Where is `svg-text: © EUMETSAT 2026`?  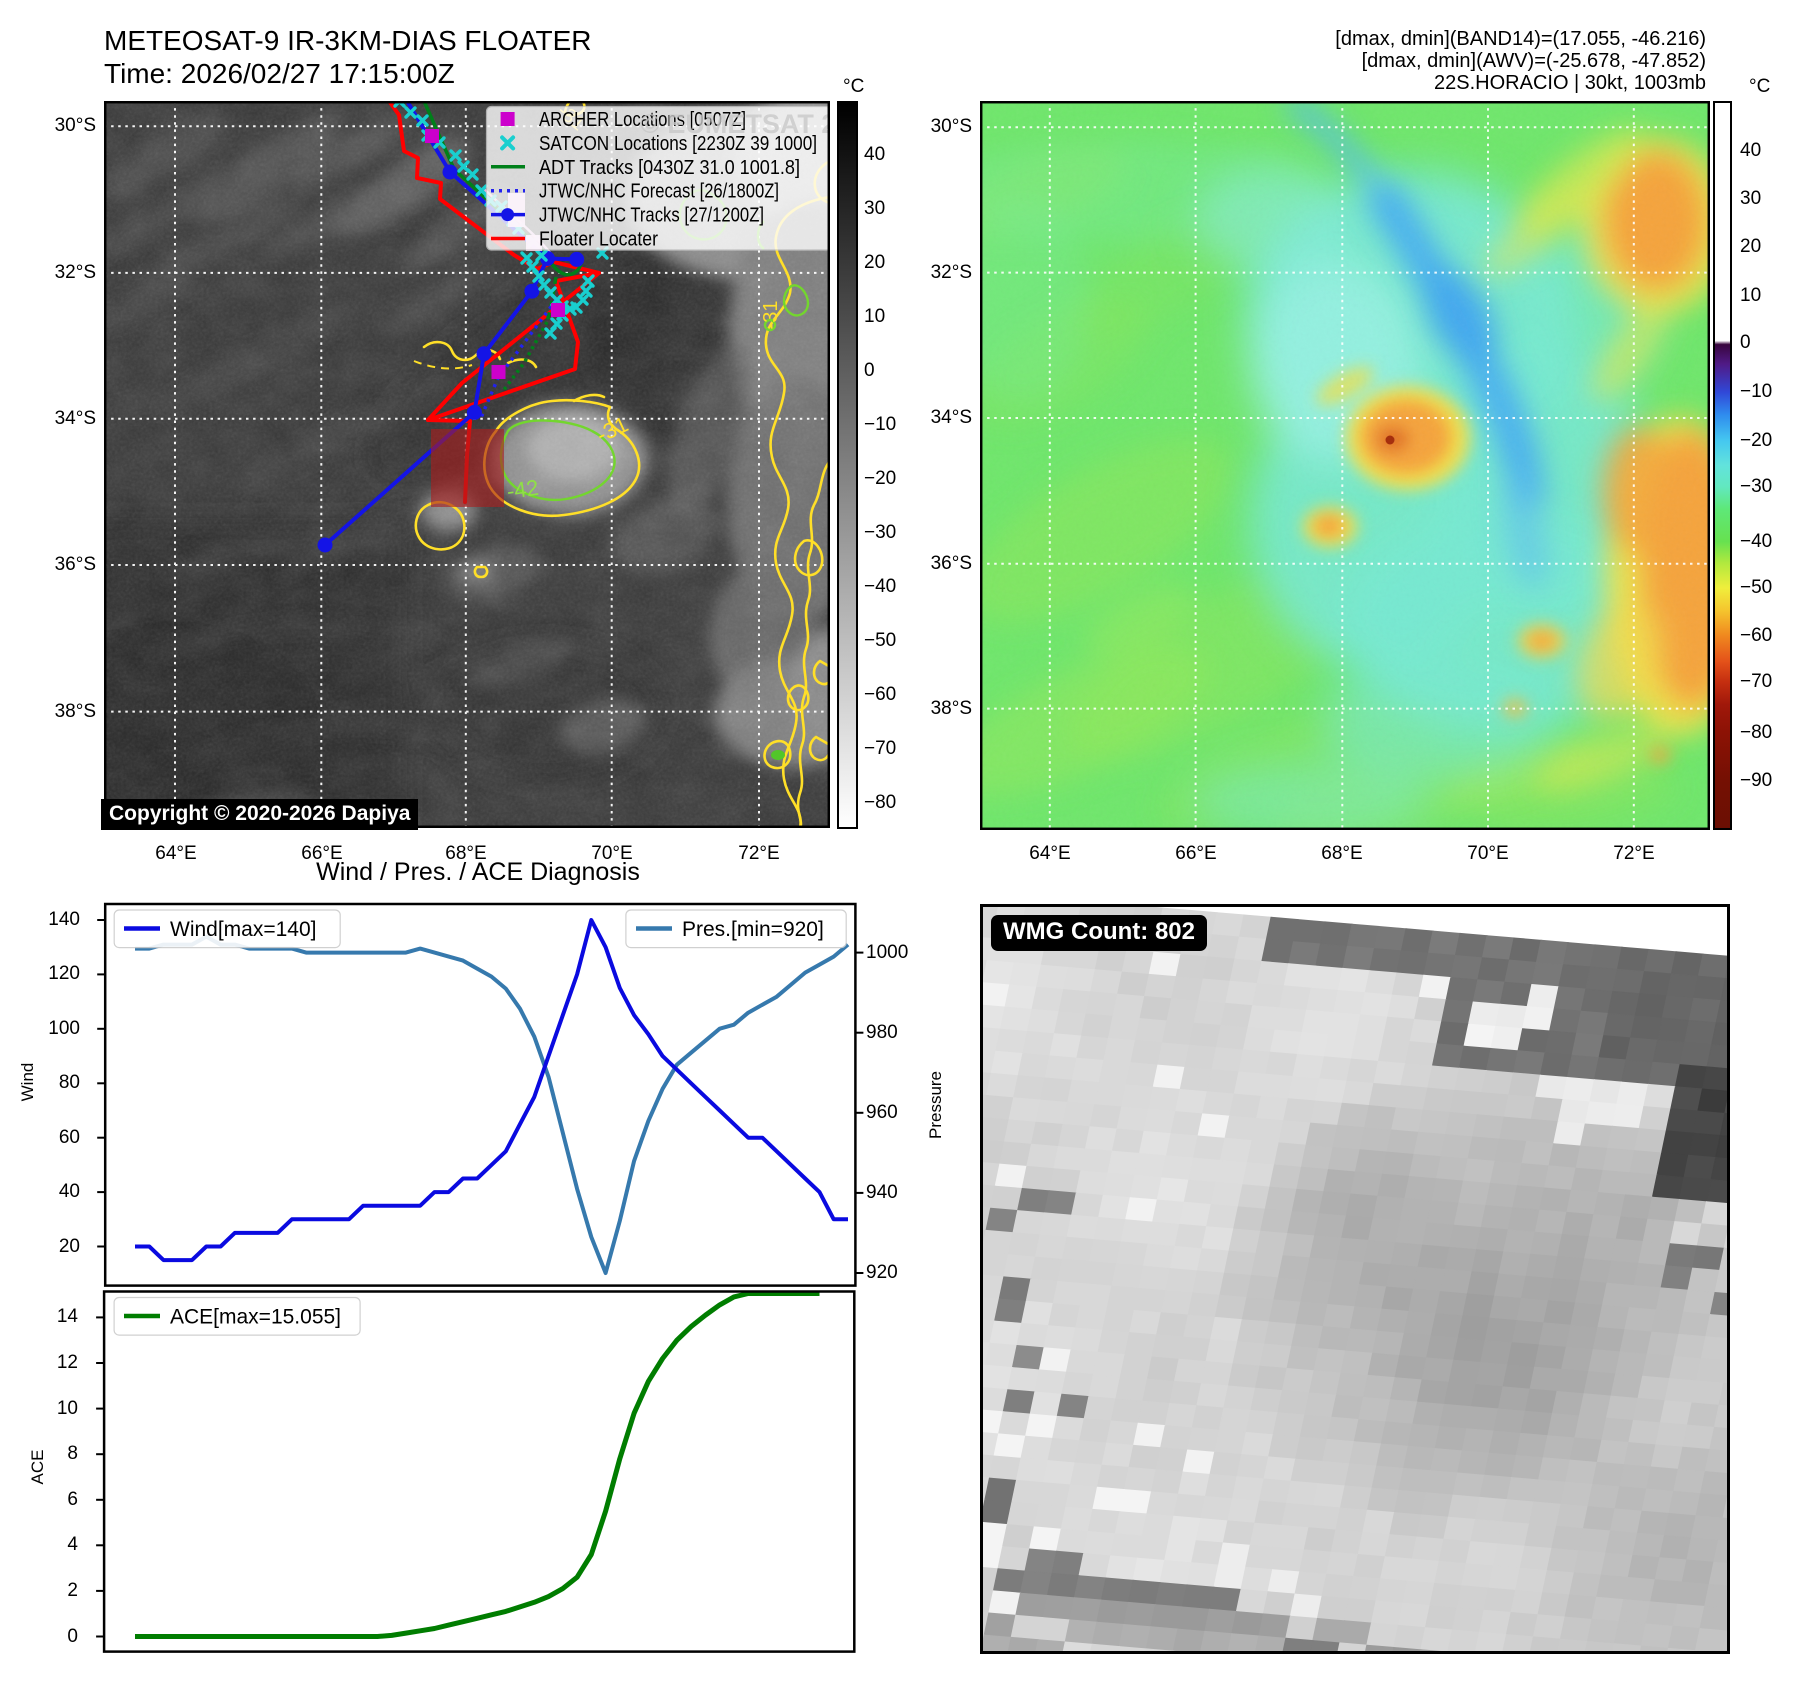
svg-text: © EUMETSAT 2026 is located at coordinates (735, 124).